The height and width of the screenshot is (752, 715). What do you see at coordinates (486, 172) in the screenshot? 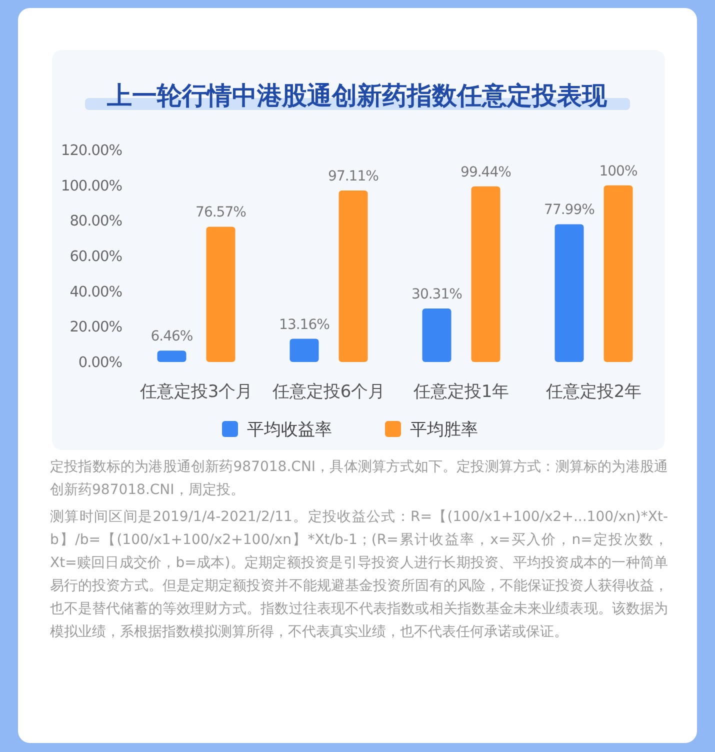
I see `data-label: 99.44%` at bounding box center [486, 172].